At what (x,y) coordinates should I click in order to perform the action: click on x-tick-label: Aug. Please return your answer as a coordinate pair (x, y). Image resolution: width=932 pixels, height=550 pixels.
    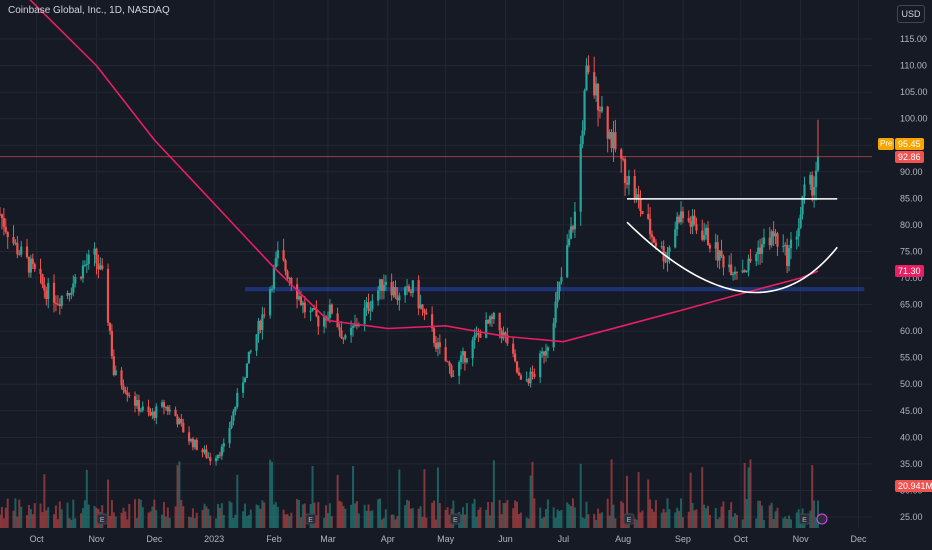
    Looking at the image, I should click on (623, 539).